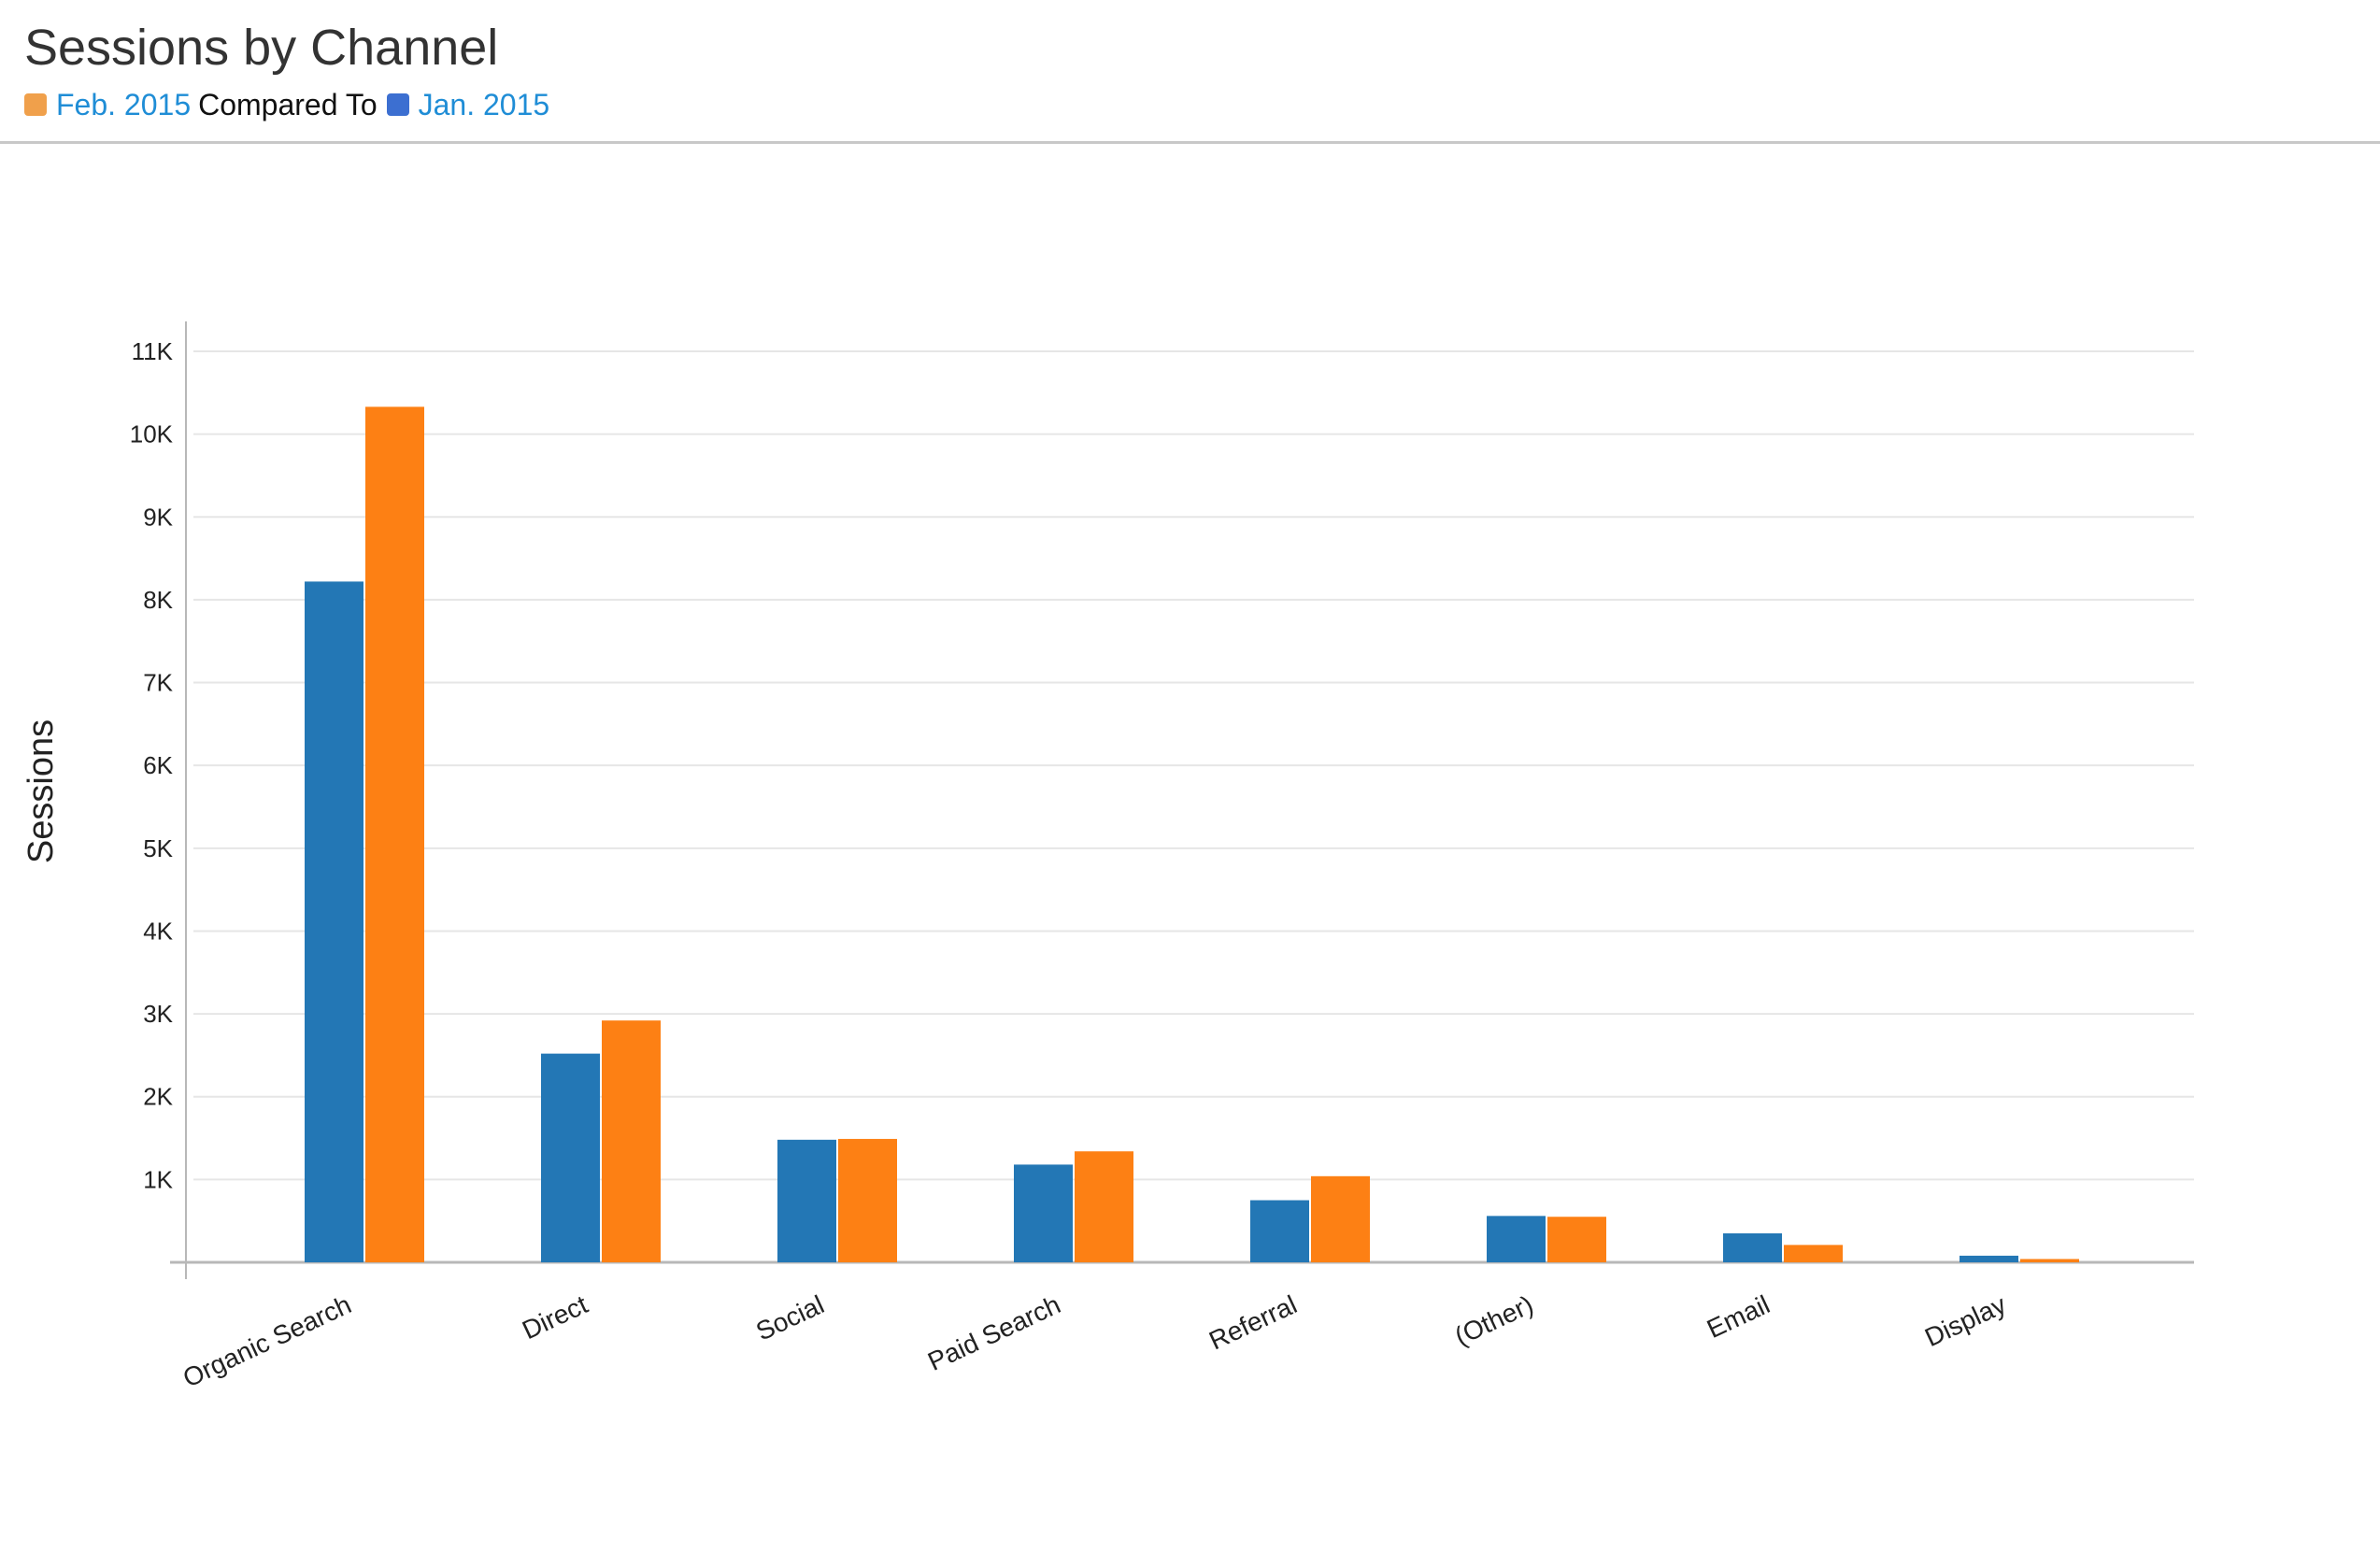  Describe the element at coordinates (789, 1317) in the screenshot. I see `x-category-label: Social` at that location.